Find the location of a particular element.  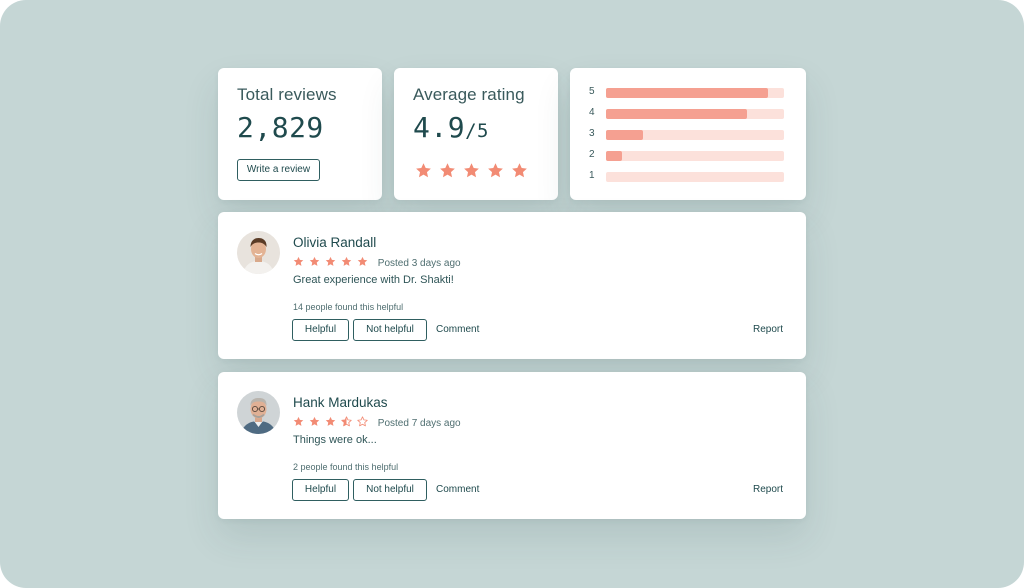

average-rating-scale: /5 is located at coordinates (477, 131).